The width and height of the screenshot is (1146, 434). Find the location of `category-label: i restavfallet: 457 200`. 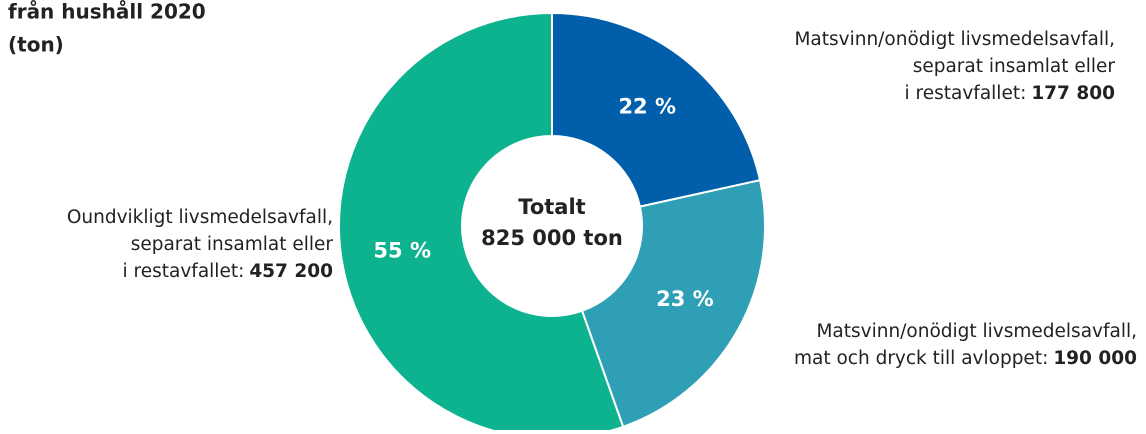

category-label: i restavfallet: 457 200 is located at coordinates (228, 271).